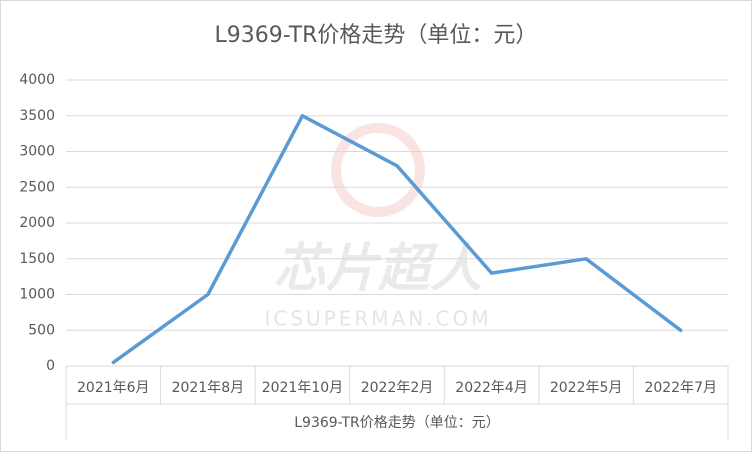 The image size is (752, 452). Describe the element at coordinates (377, 227) in the screenshot. I see `watermark: 芯片超人 ICSUPERMAN.COM` at that location.